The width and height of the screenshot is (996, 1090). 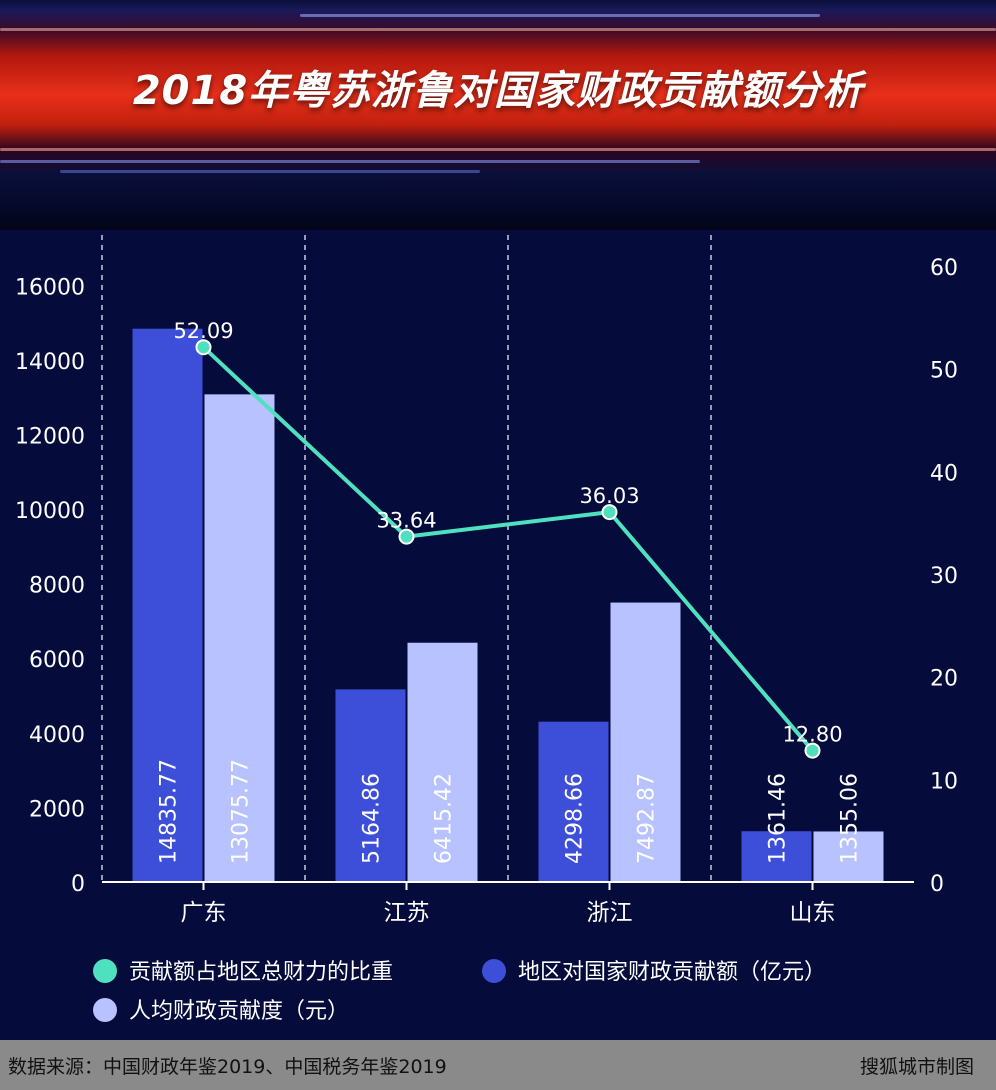 I want to click on y-left-tick-label: 6000, so click(x=57, y=660).